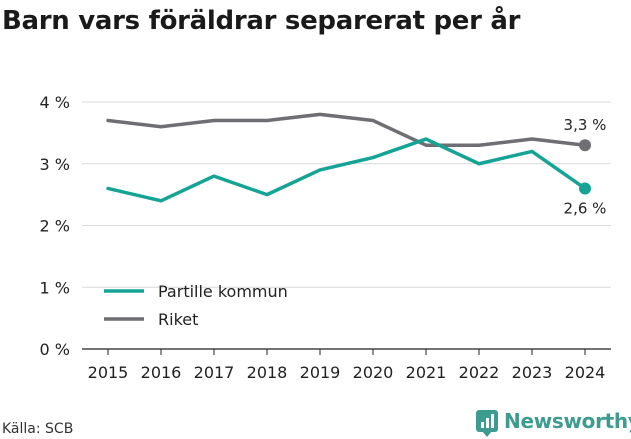  I want to click on x-tick-label: 2023, so click(532, 372).